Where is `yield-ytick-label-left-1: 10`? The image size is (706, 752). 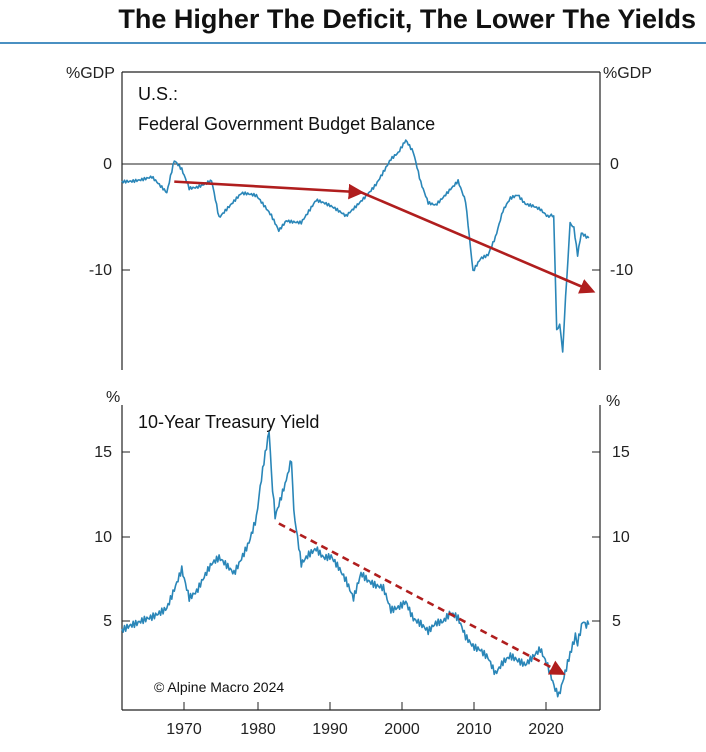
yield-ytick-label-left-1: 10 is located at coordinates (103, 537).